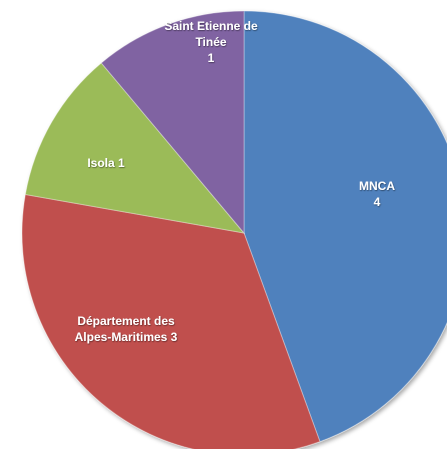  What do you see at coordinates (126, 337) in the screenshot?
I see `pie-label-line: Alpes-Maritimes 3` at bounding box center [126, 337].